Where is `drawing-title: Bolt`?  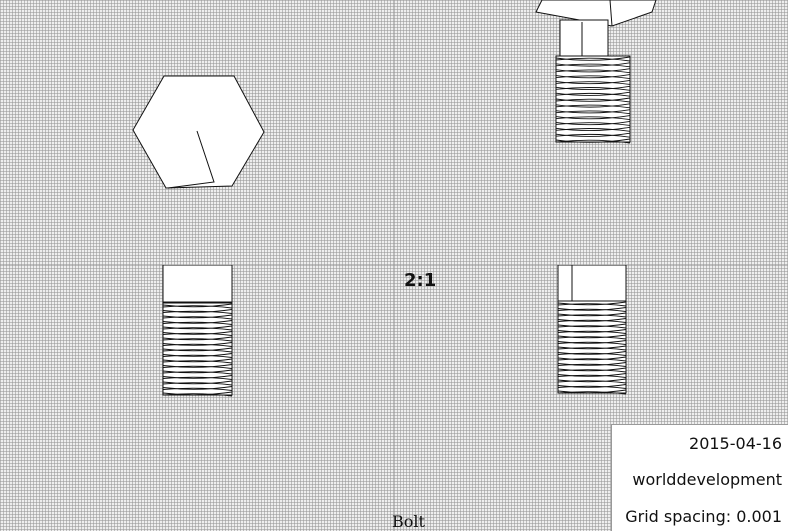
drawing-title: Bolt is located at coordinates (408, 521).